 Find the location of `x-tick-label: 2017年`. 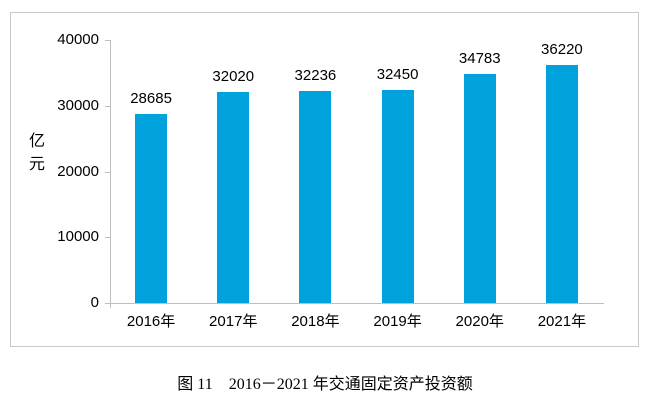

x-tick-label: 2017年 is located at coordinates (233, 321).